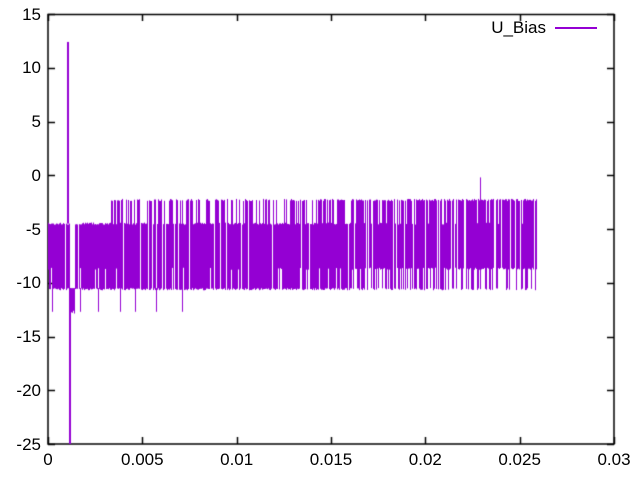  I want to click on legend-line-sample, so click(576, 28).